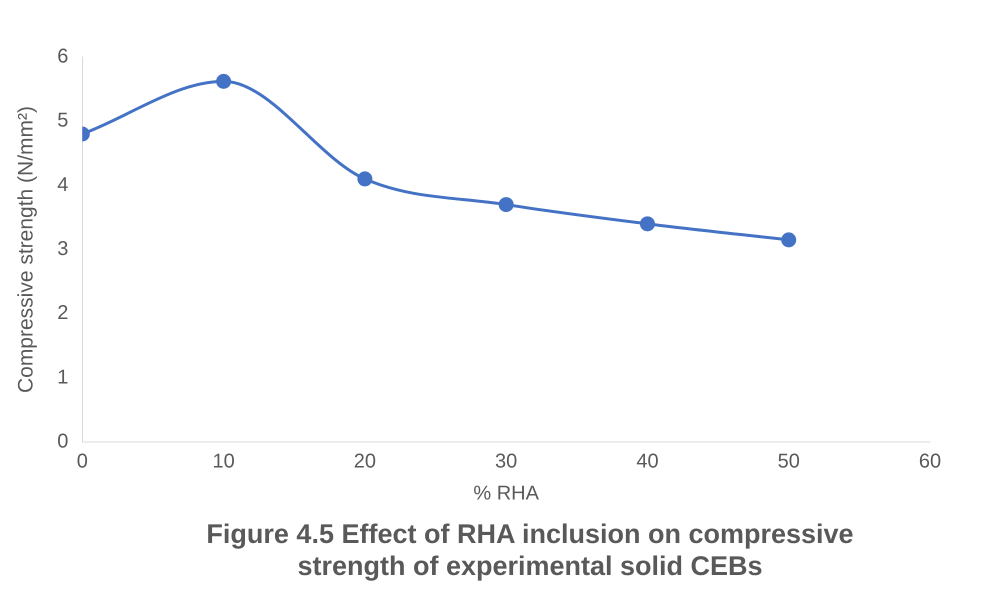 The image size is (983, 604). What do you see at coordinates (26, 250) in the screenshot?
I see `y-axis-title: Compressive strength (N/mm²)` at bounding box center [26, 250].